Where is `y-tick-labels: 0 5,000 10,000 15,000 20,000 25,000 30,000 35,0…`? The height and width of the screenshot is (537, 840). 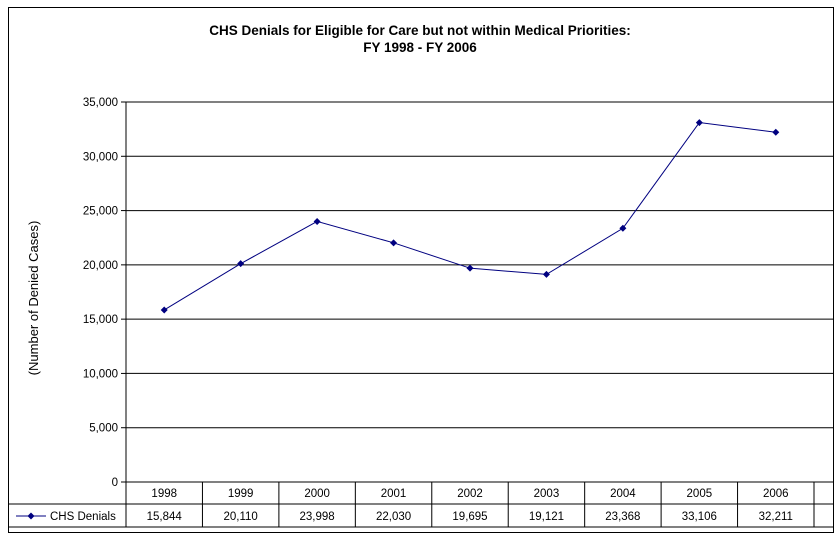 y-tick-labels: 0 5,000 10,000 15,000 20,000 25,000 30,000 35,0… is located at coordinates (100, 293).